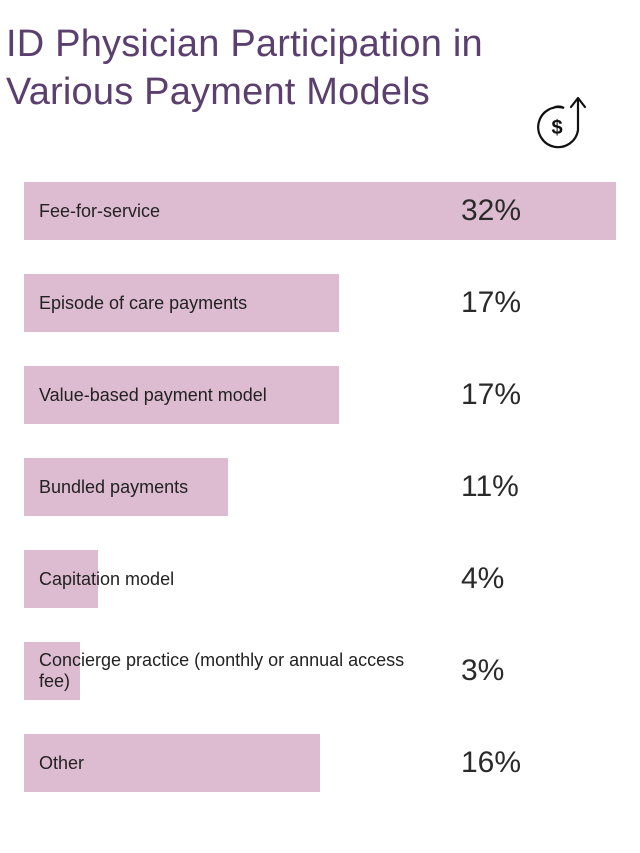 The image size is (640, 853). What do you see at coordinates (483, 578) in the screenshot?
I see `value-label: 4%` at bounding box center [483, 578].